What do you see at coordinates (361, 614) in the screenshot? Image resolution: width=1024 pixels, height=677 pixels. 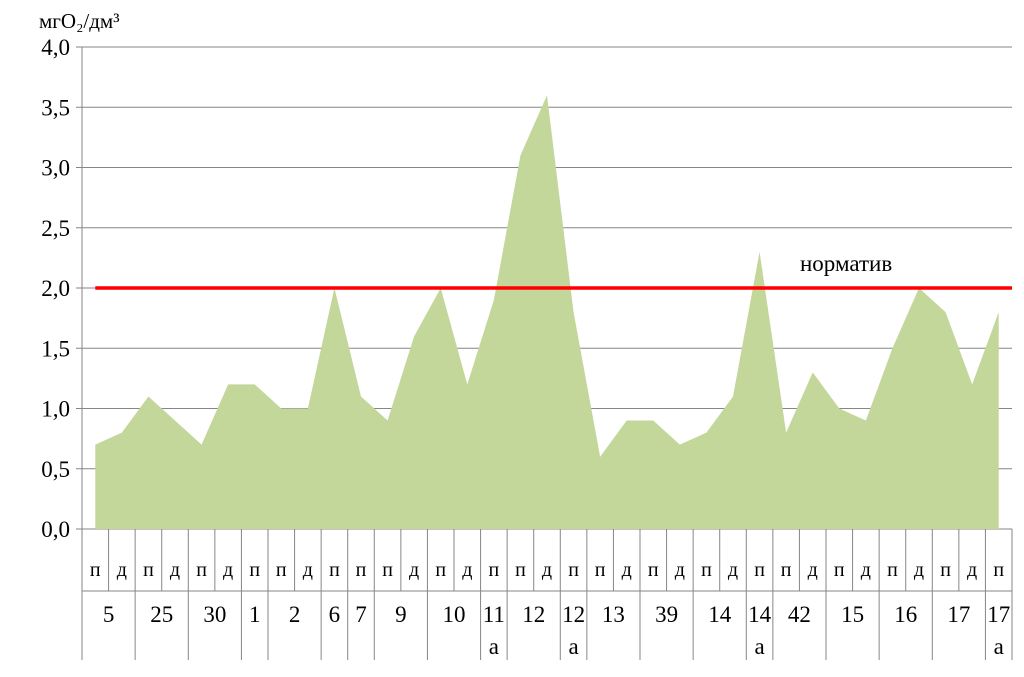 I see `group-label: 7` at bounding box center [361, 614].